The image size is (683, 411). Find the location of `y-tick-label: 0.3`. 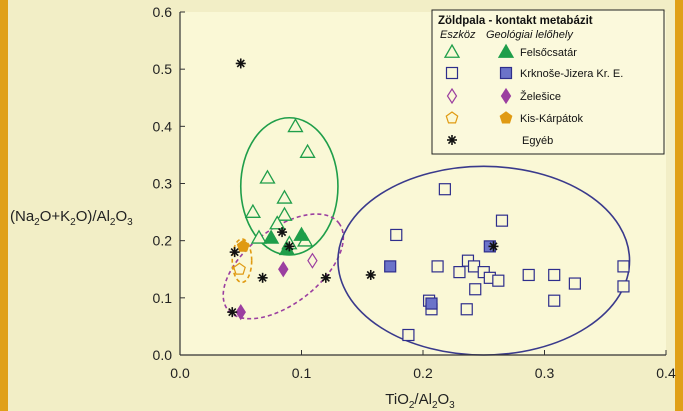

y-tick-label: 0.3 is located at coordinates (163, 184).